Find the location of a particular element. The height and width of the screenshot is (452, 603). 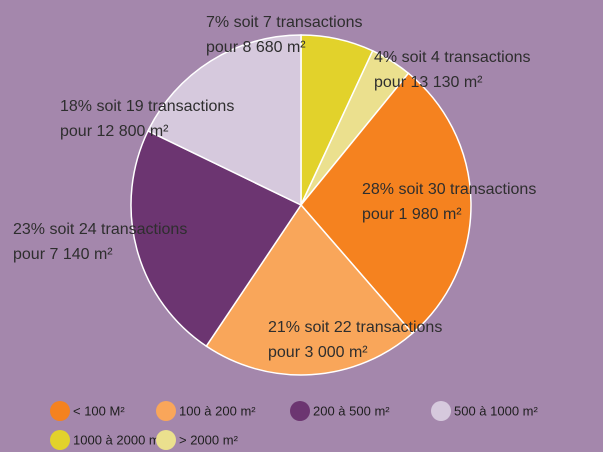

slice-label: 23% soit 24 transactions is located at coordinates (100, 229).